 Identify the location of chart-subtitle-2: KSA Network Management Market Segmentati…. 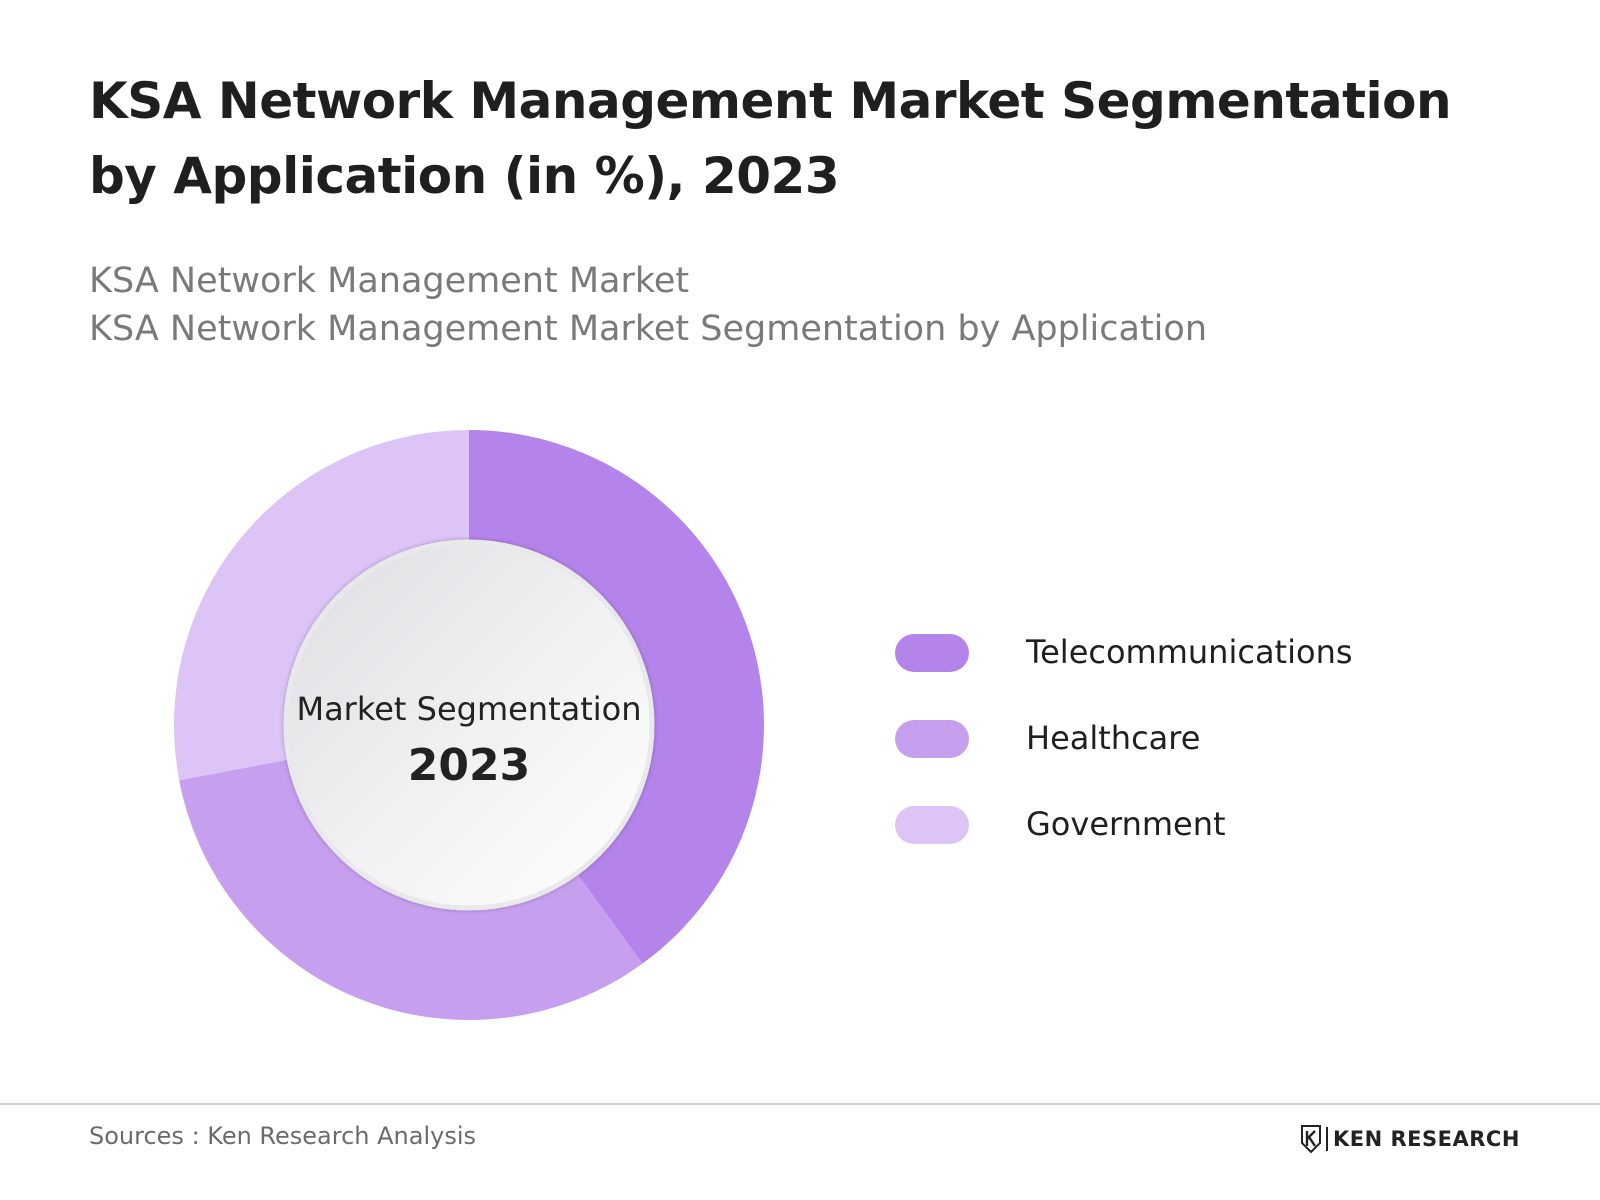
(648, 329).